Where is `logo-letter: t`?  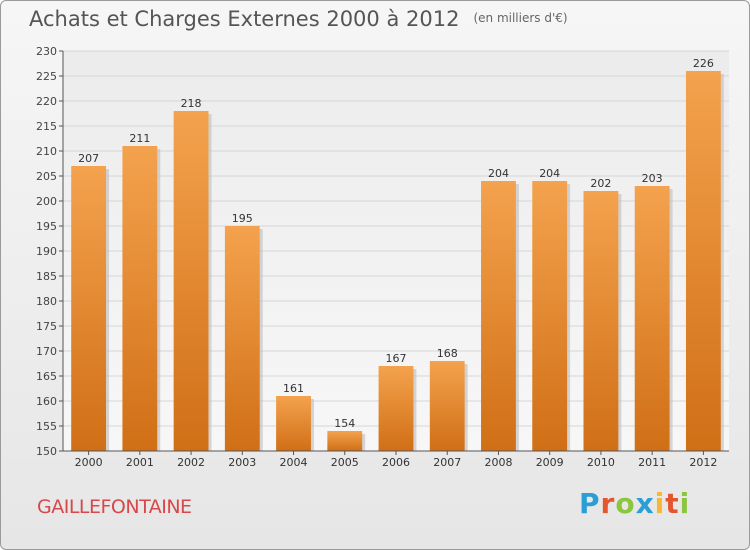
logo-letter: t is located at coordinates (672, 503).